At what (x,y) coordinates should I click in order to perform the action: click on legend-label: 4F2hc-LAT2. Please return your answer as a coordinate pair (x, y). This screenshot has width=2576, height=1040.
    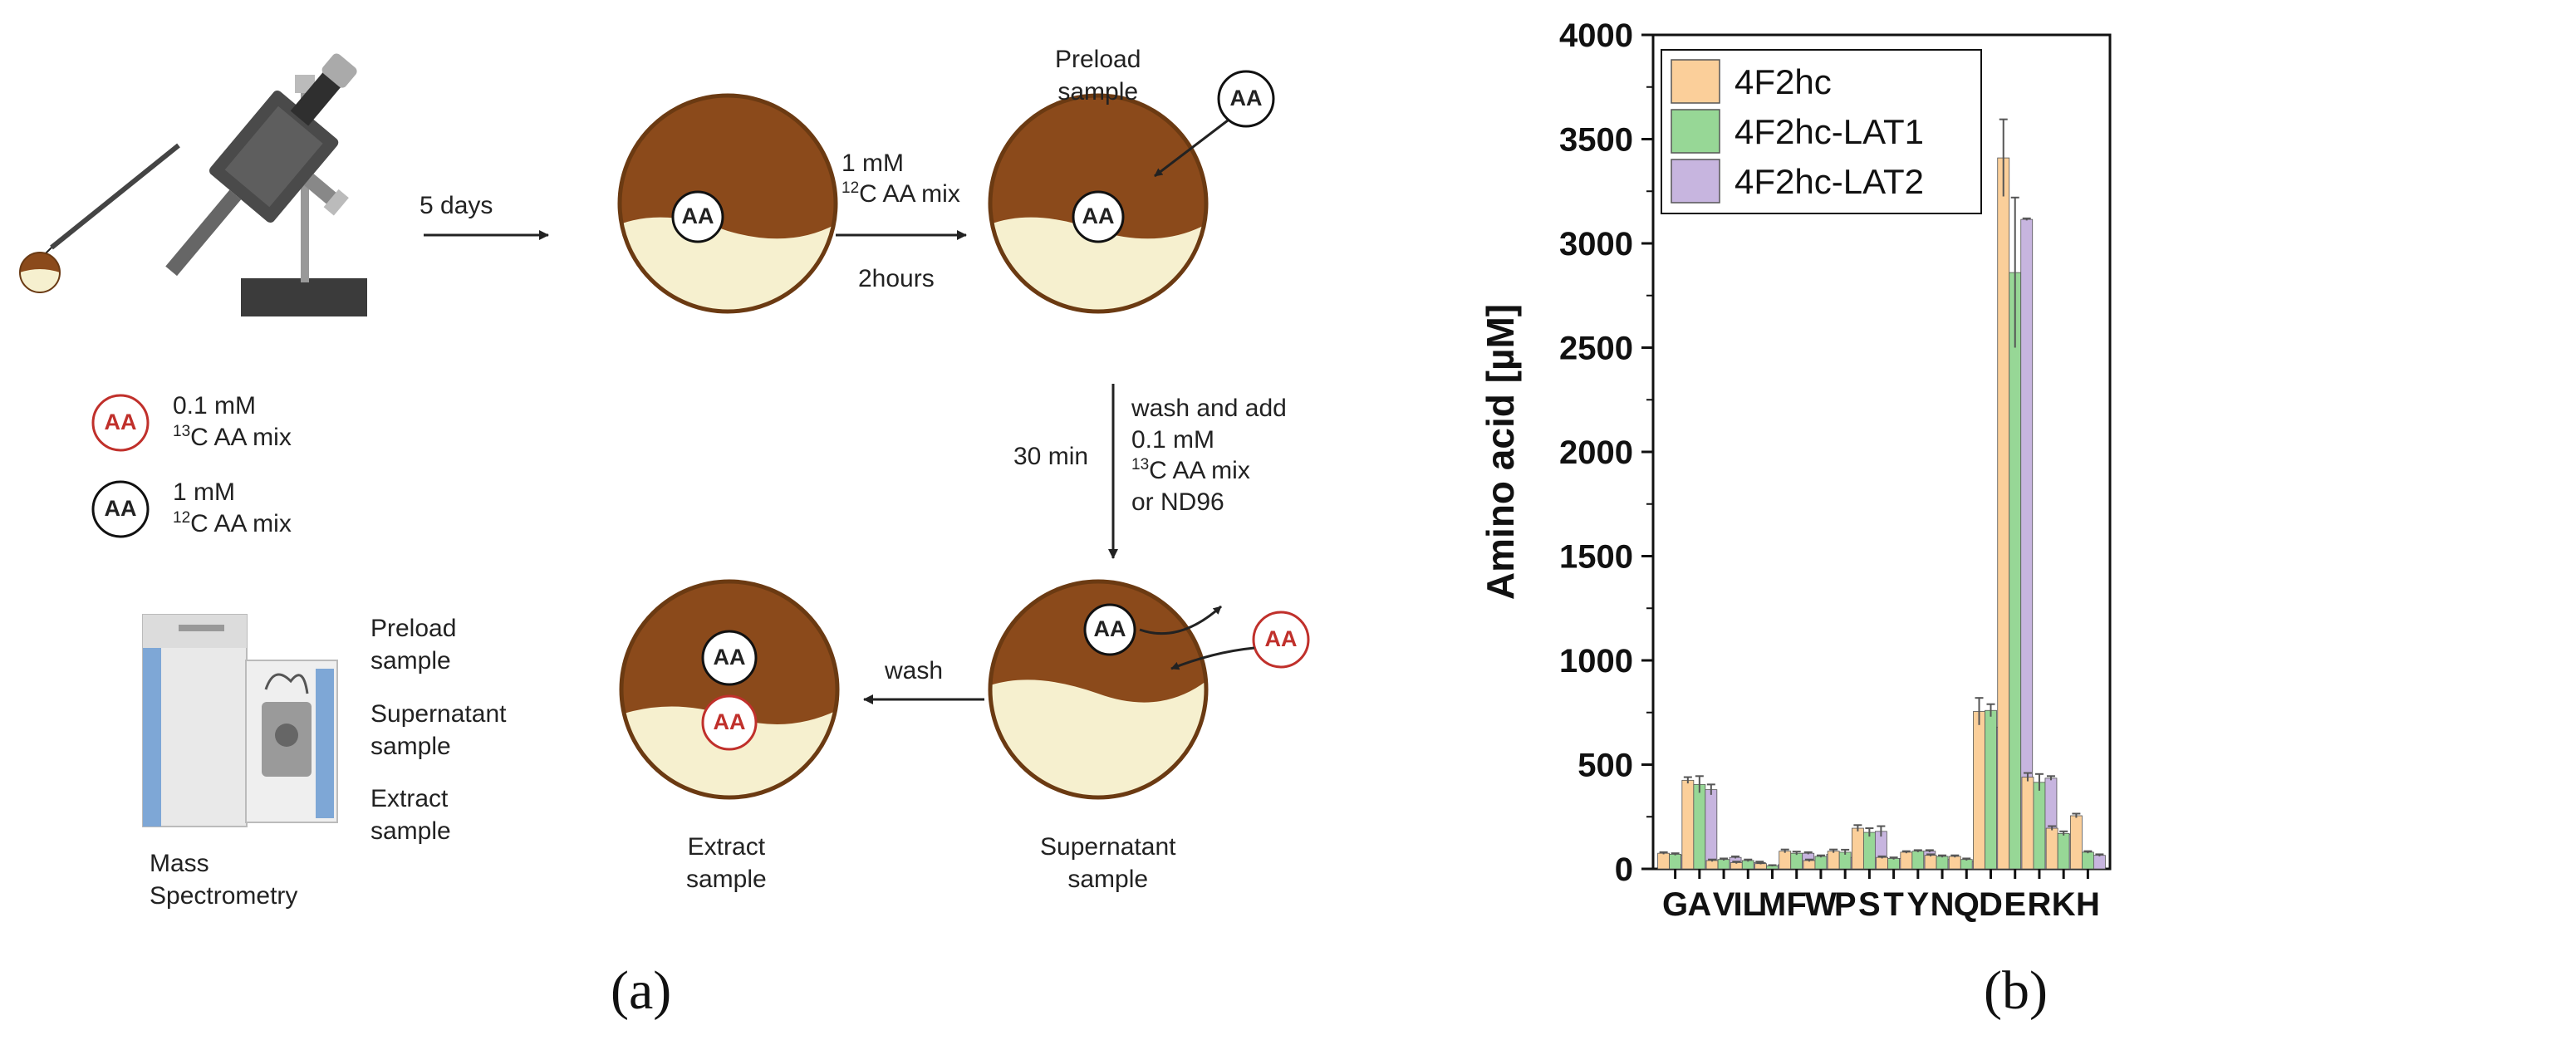
    Looking at the image, I should click on (1829, 181).